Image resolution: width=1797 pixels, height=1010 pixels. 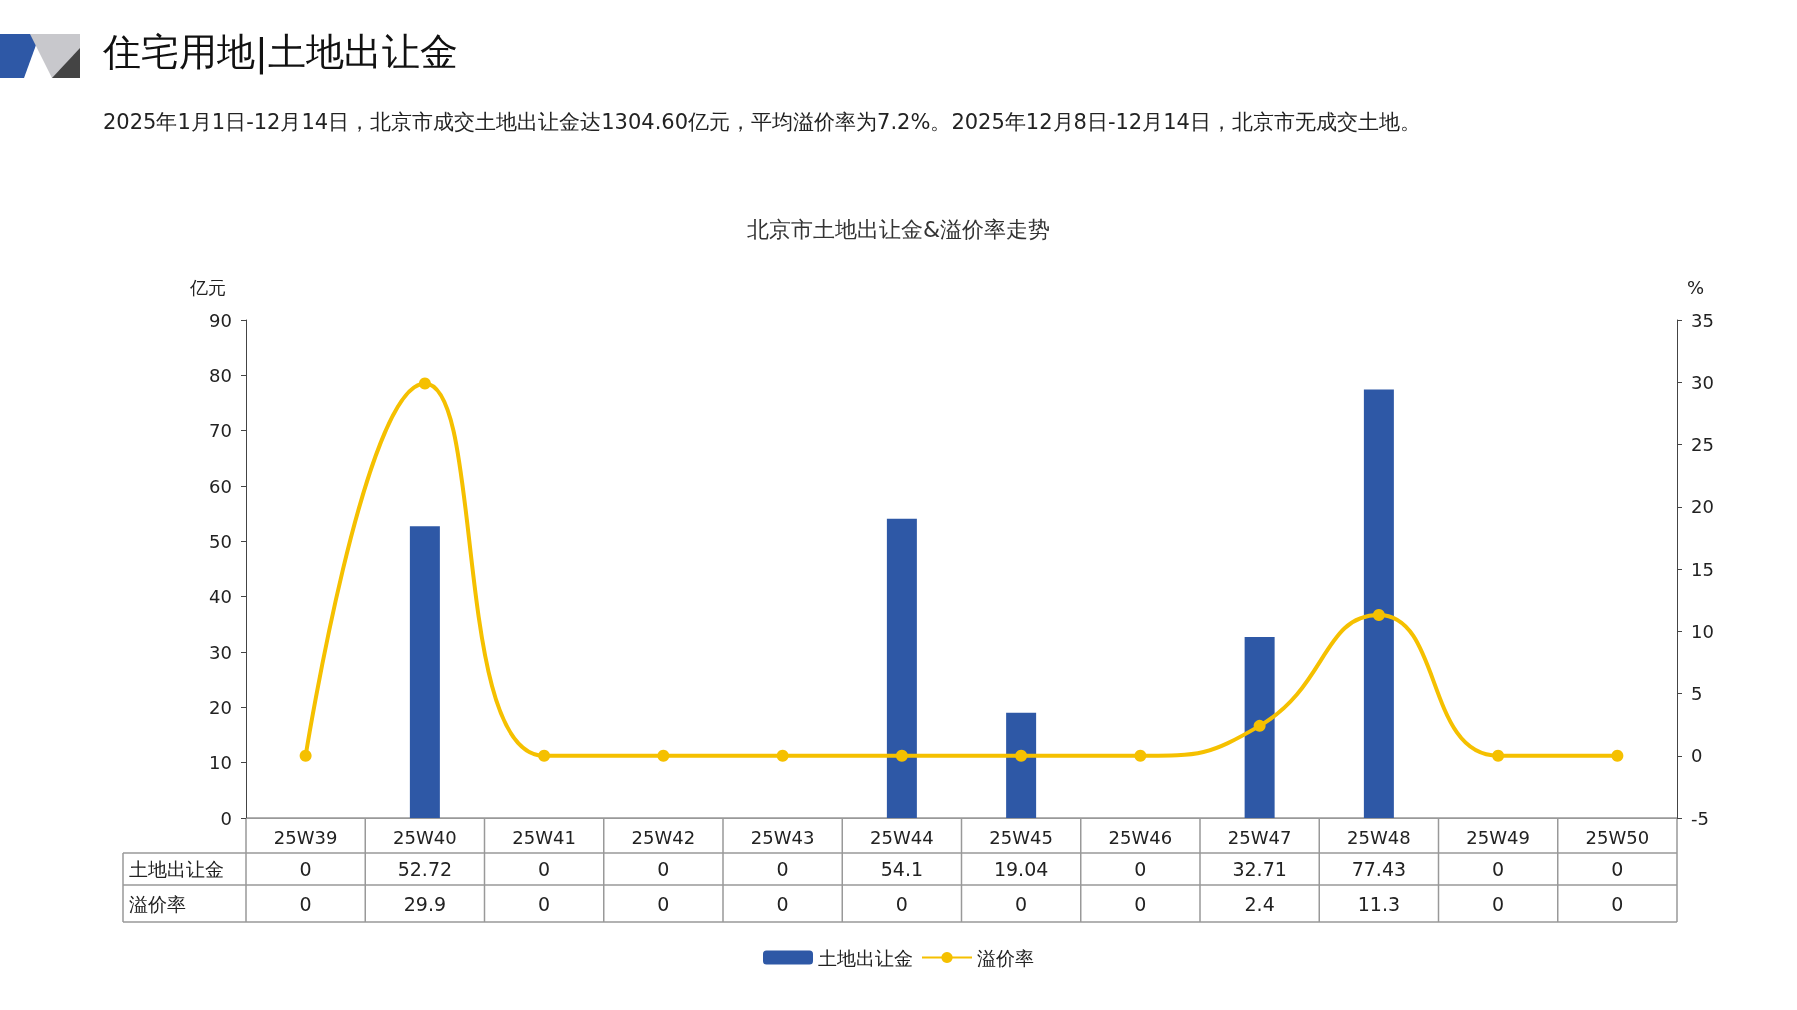 What do you see at coordinates (663, 837) in the screenshot?
I see `x-tick-label: 25W42` at bounding box center [663, 837].